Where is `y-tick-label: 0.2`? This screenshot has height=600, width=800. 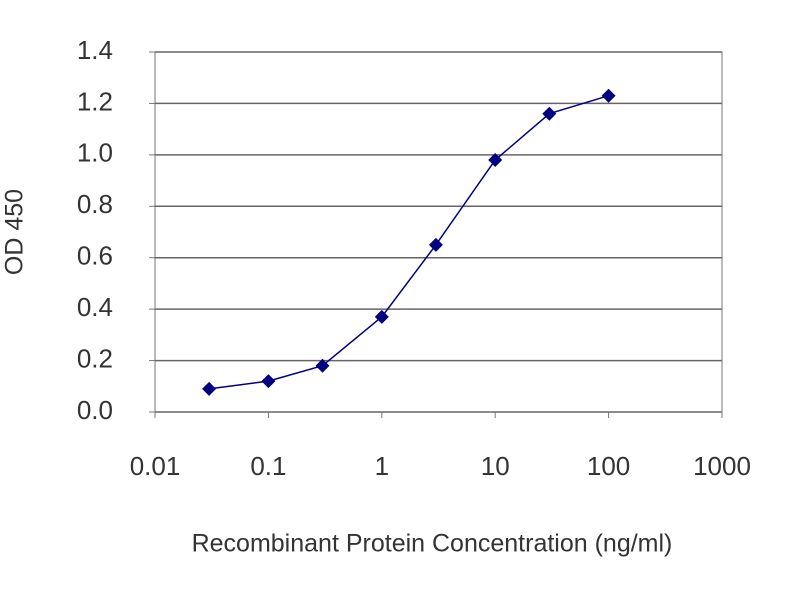 y-tick-label: 0.2 is located at coordinates (95, 358).